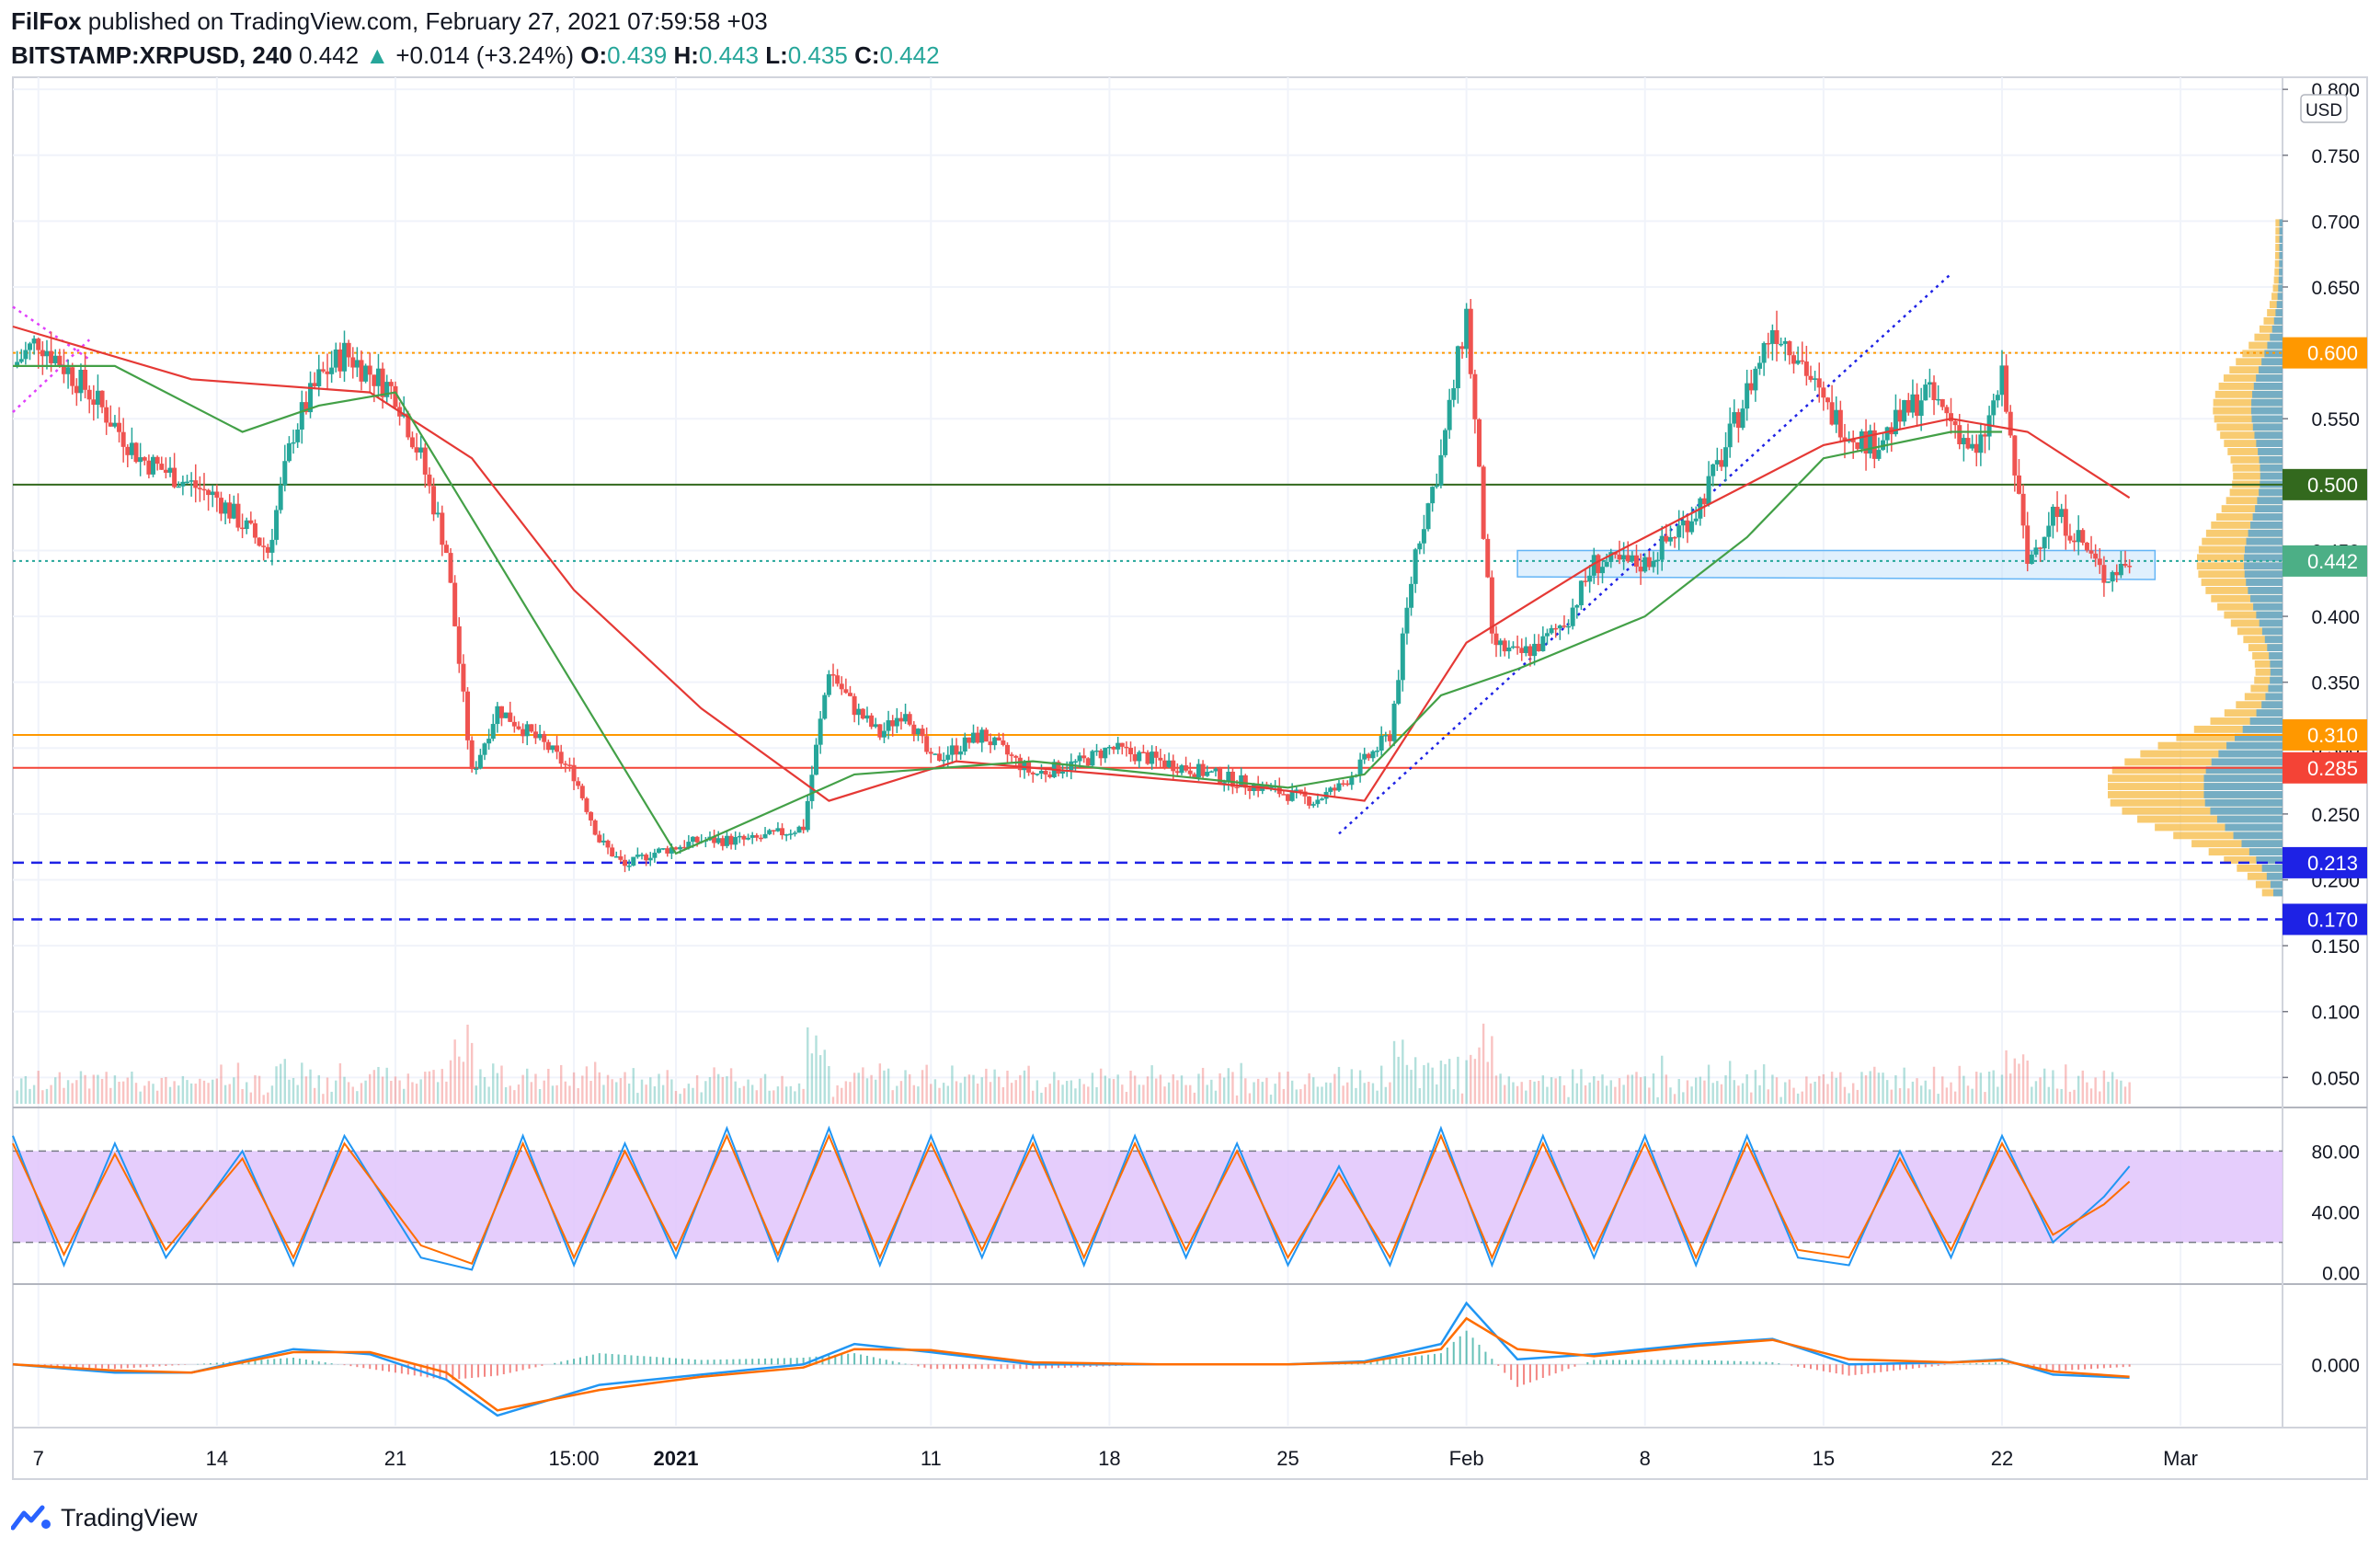 This screenshot has width=2380, height=1549. What do you see at coordinates (2335, 1014) in the screenshot?
I see `price-tick-label: 0.100` at bounding box center [2335, 1014].